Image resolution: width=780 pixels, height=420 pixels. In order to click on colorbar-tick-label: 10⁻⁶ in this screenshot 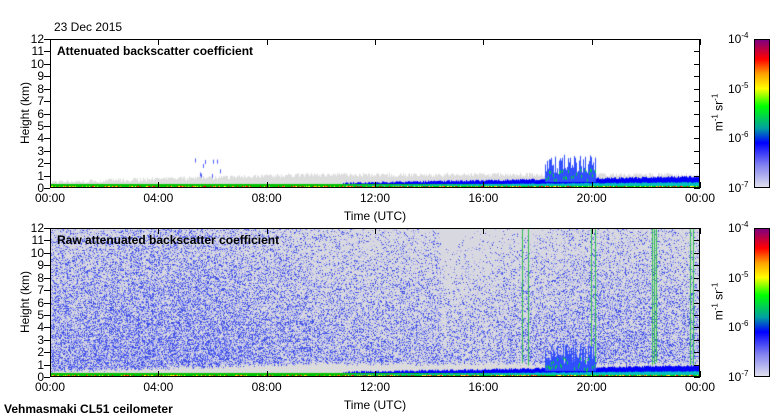, I will do `click(738, 137)`.